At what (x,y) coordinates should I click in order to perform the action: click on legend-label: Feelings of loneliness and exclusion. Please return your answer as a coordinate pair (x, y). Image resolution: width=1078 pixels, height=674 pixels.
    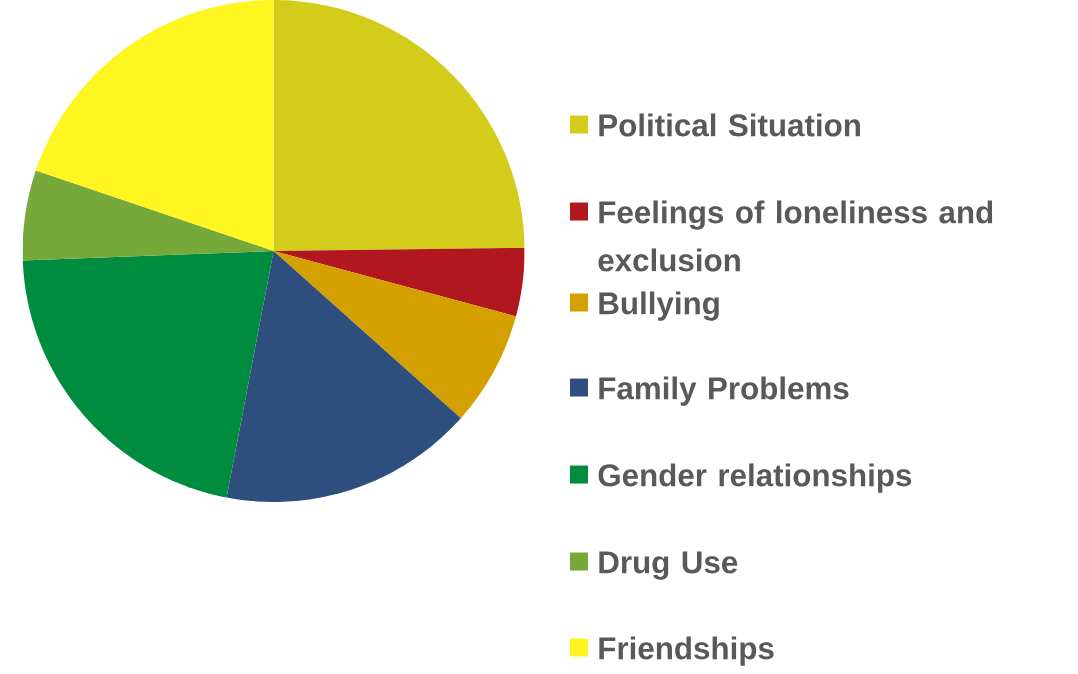
    Looking at the image, I should click on (795, 236).